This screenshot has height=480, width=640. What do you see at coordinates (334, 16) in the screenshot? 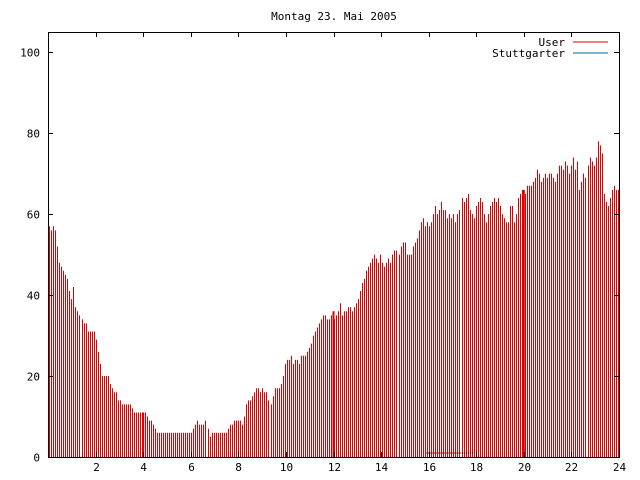
I see `chart-title: Montag 23. Mai 2005` at bounding box center [334, 16].